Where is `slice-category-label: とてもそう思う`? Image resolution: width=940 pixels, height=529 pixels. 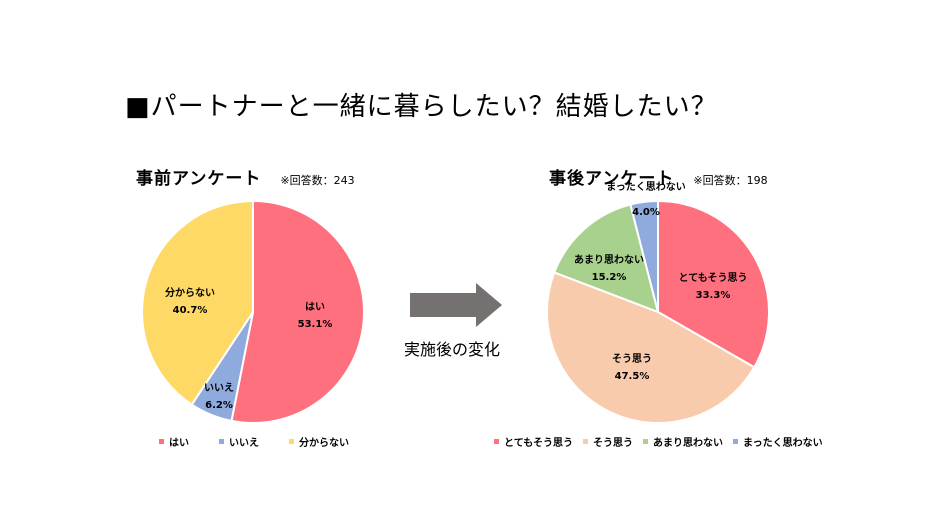 slice-category-label: とてもそう思う is located at coordinates (713, 278).